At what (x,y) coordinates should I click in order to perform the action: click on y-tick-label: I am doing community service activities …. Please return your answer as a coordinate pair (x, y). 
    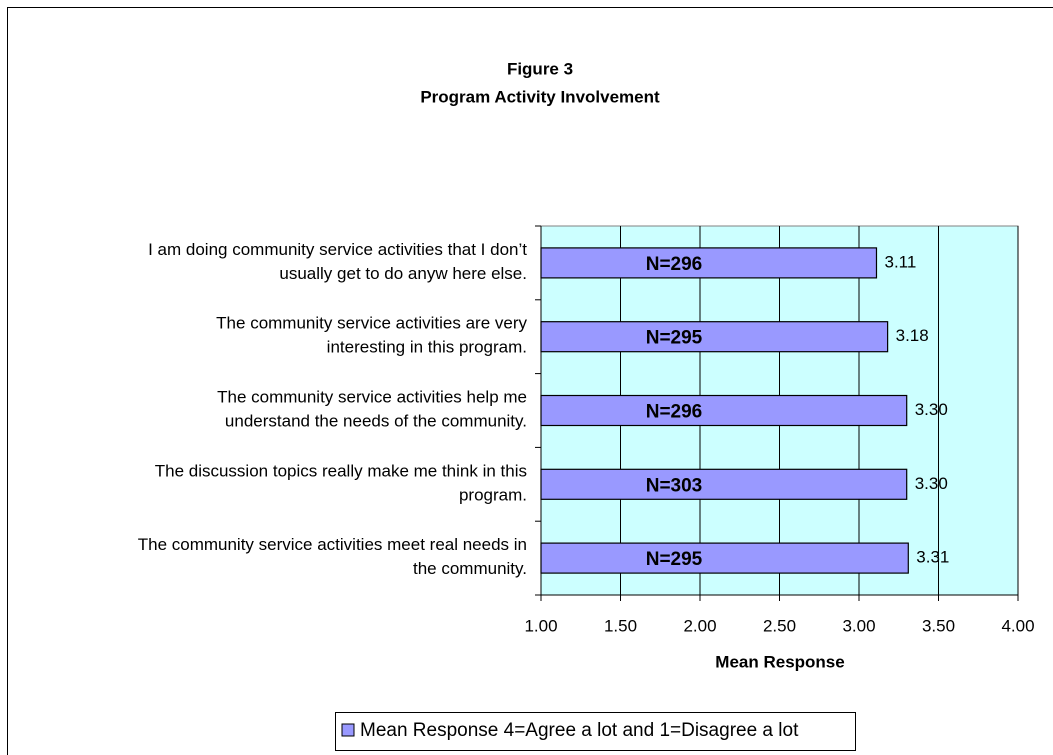
    Looking at the image, I should click on (337, 261).